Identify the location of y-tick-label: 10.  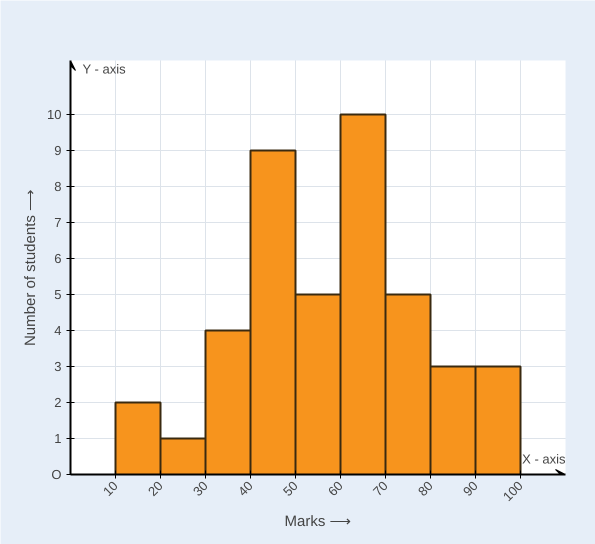
(54, 114).